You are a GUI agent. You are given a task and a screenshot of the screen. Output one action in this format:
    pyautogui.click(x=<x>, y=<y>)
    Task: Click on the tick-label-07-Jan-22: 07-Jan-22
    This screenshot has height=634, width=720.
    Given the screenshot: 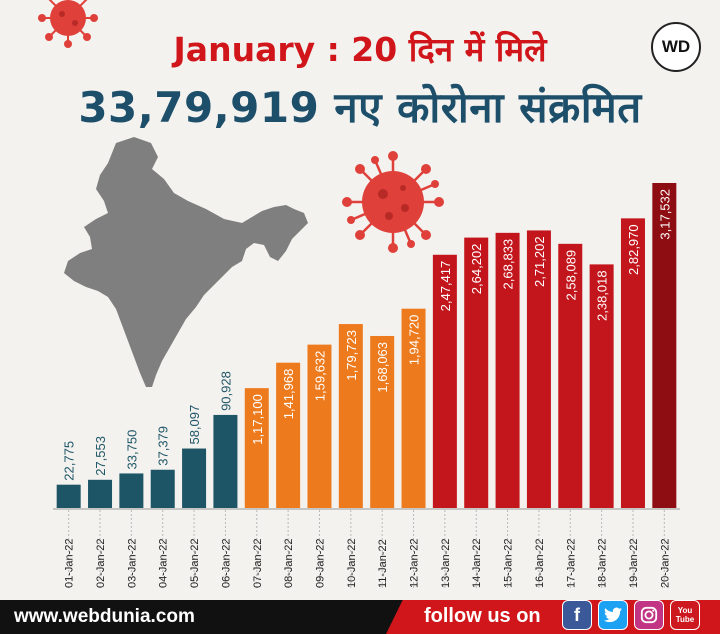 What is the action you would take?
    pyautogui.click(x=258, y=563)
    